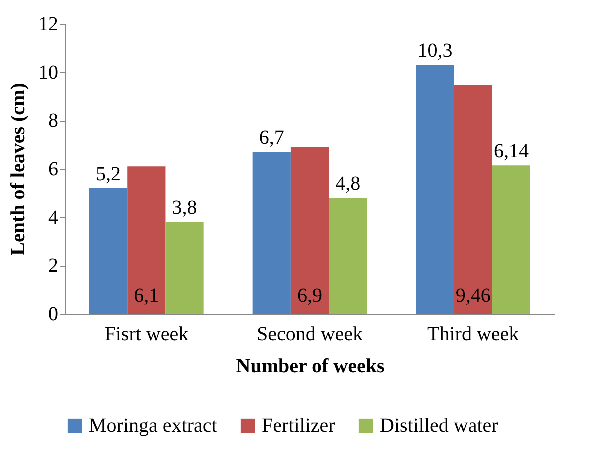  What do you see at coordinates (53, 169) in the screenshot?
I see `y-tick-label: 6` at bounding box center [53, 169].